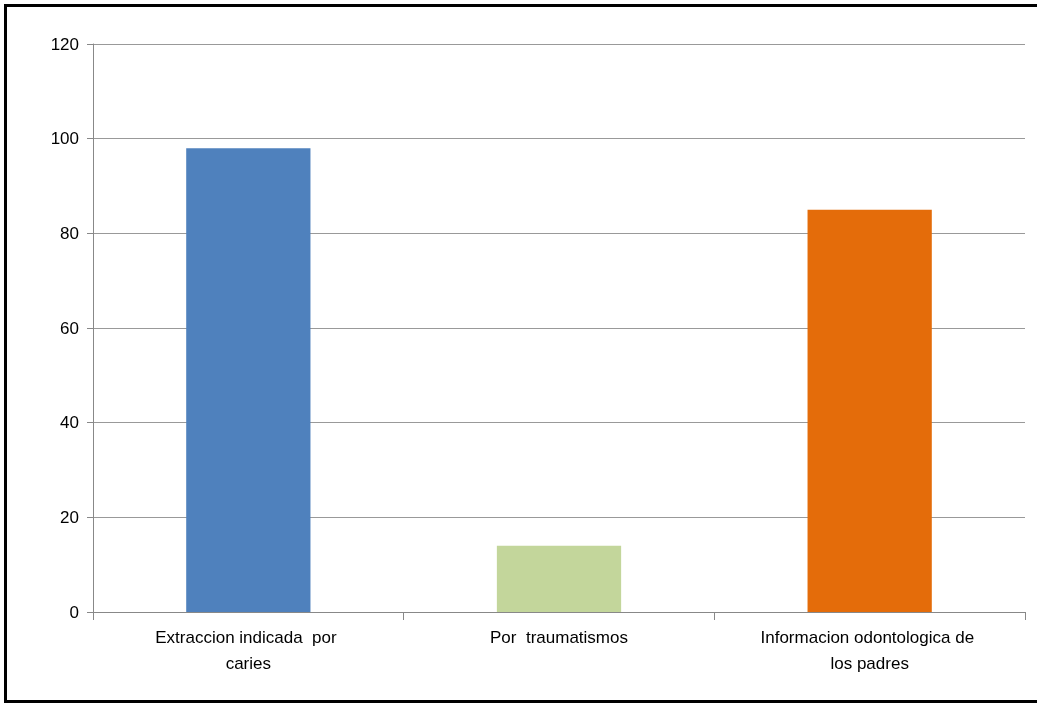 The image size is (1041, 707). Describe the element at coordinates (64, 44) in the screenshot. I see `y-tick-label: 120` at that location.